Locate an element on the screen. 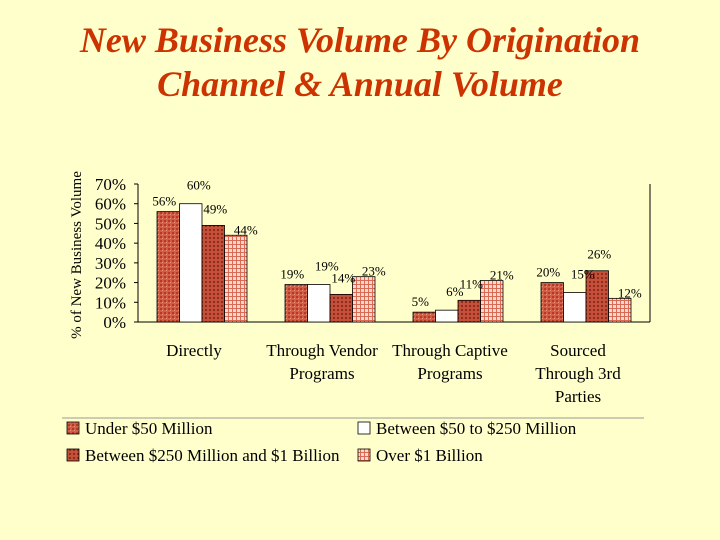 Image resolution: width=720 pixels, height=540 pixels. data-label: 11% is located at coordinates (472, 283).